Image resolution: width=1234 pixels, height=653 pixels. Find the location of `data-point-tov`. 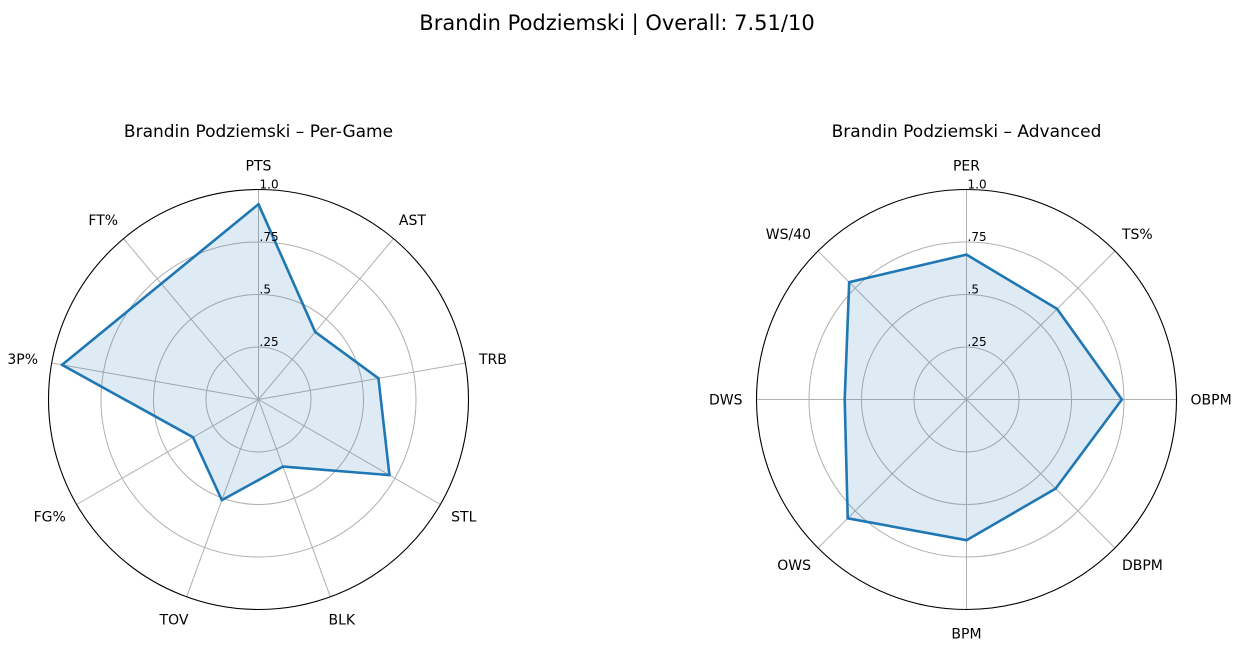

data-point-tov is located at coordinates (222, 500).